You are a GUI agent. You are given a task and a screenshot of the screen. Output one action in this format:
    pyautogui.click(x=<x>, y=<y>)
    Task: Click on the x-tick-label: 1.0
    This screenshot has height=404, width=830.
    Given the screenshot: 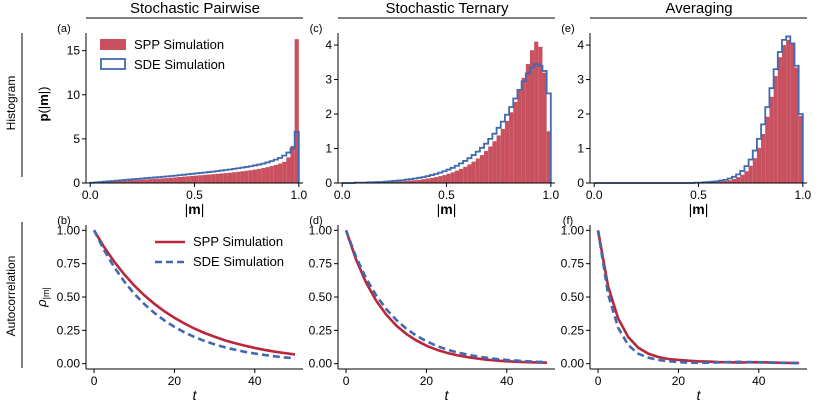 What is the action you would take?
    pyautogui.click(x=802, y=195)
    